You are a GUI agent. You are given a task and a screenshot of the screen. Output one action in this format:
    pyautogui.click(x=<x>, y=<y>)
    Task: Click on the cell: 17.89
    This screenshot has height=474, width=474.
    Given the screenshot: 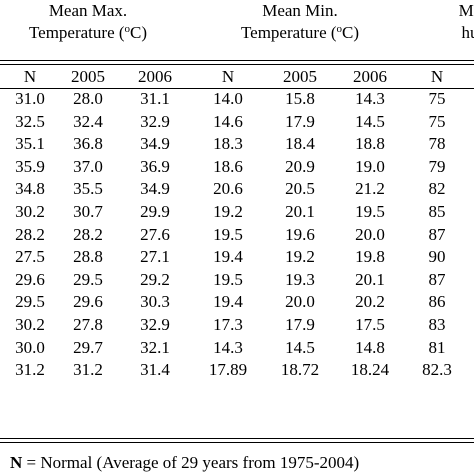 What is the action you would take?
    pyautogui.click(x=228, y=370)
    